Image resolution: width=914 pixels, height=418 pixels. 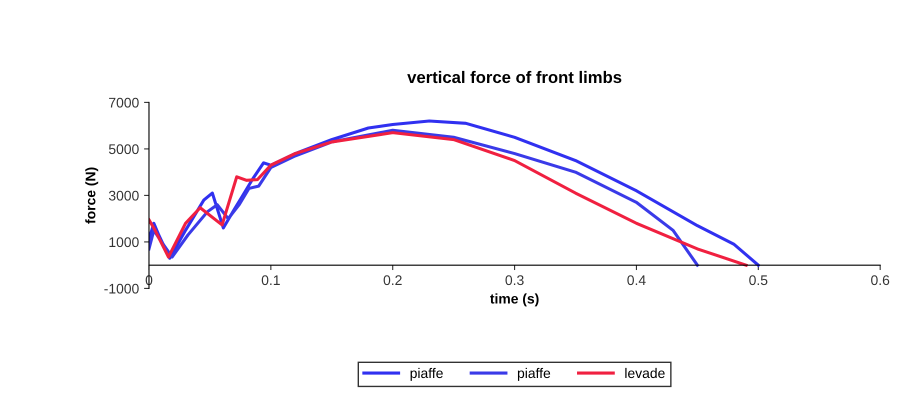 I want to click on x-tick-label: 0.5, so click(x=758, y=280).